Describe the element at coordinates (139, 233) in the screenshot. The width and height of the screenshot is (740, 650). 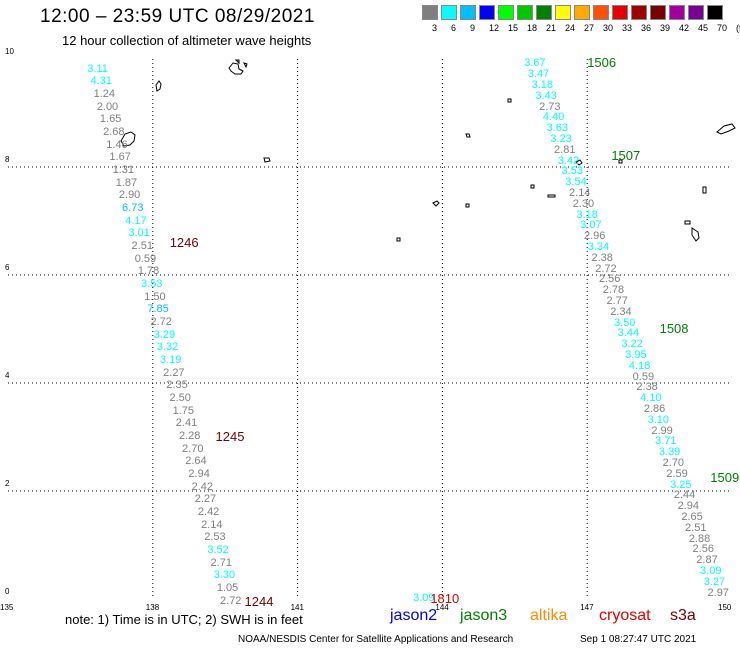
I see `wave-height-value: 3.01` at that location.